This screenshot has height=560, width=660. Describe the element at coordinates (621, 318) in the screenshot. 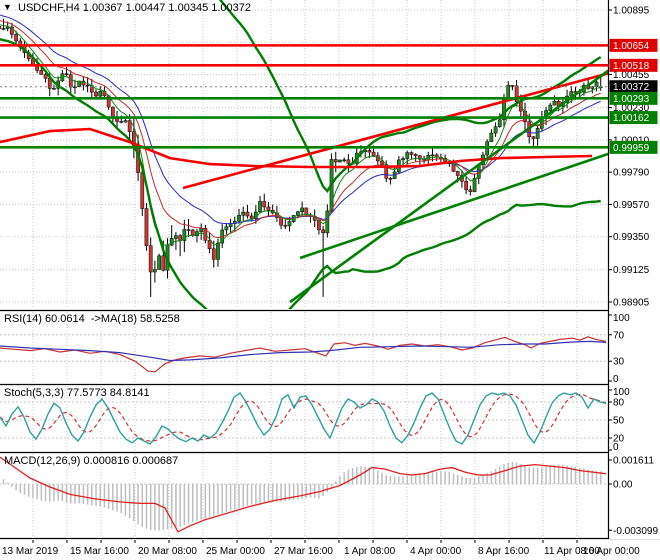

I see `rsi-scale-label: 100` at that location.